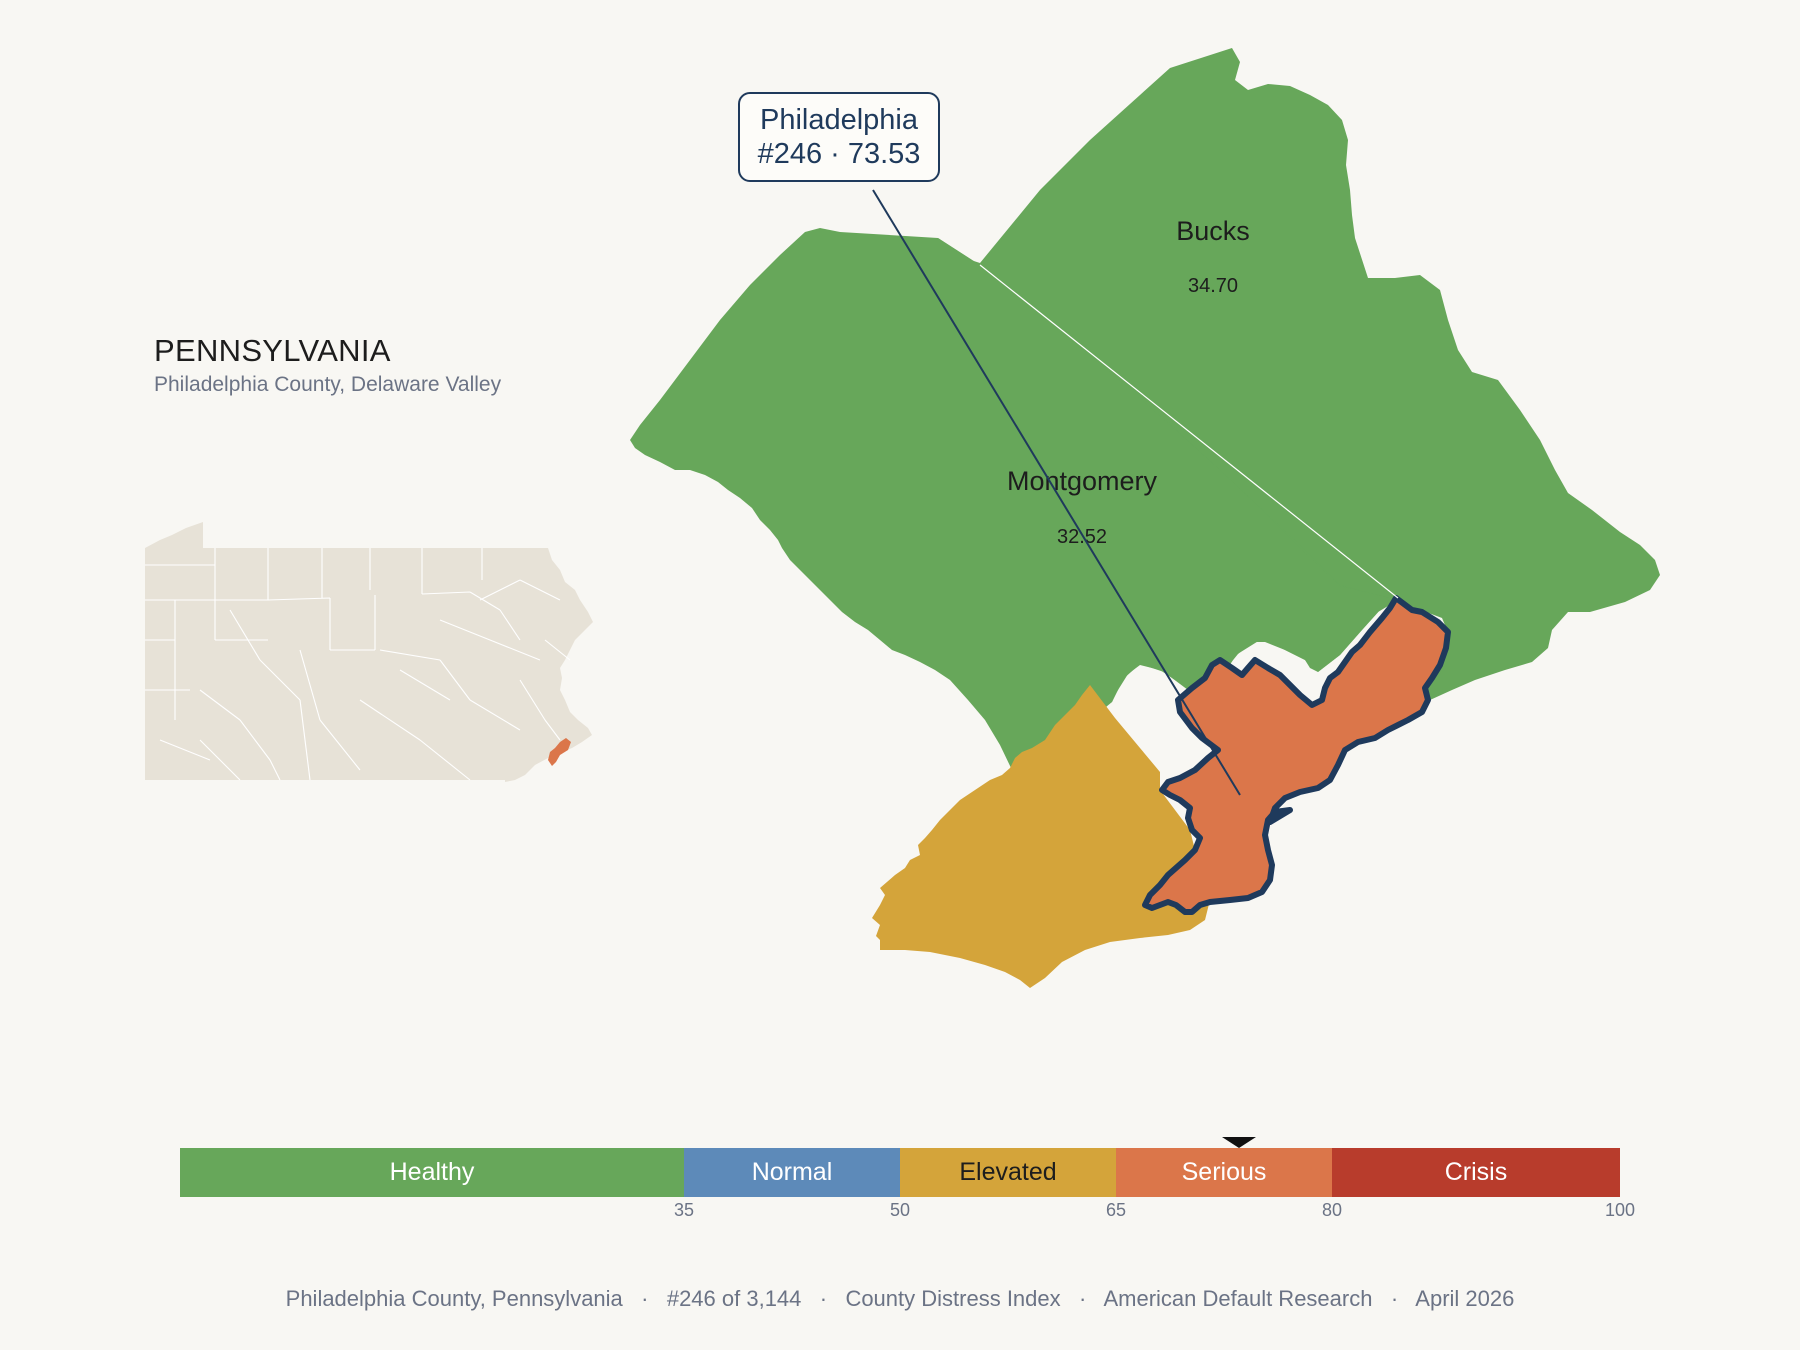  What do you see at coordinates (1620, 1210) in the screenshot?
I see `legend-tick: 100` at bounding box center [1620, 1210].